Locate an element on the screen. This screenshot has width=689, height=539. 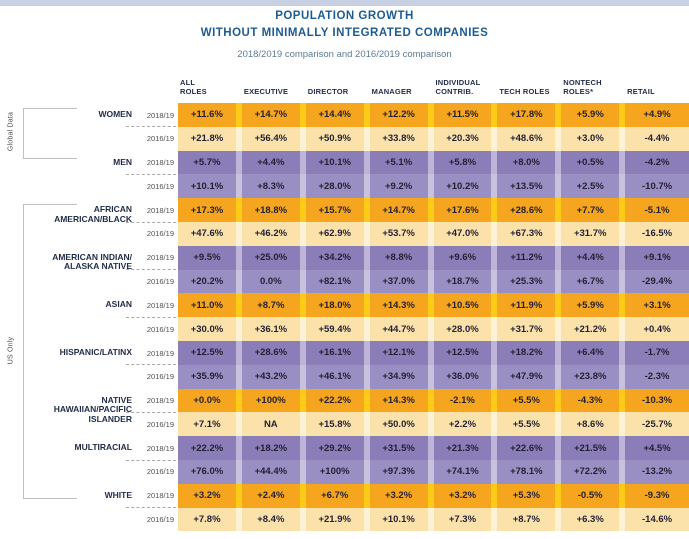
data-cell: +15.7% is located at coordinates (337, 210).